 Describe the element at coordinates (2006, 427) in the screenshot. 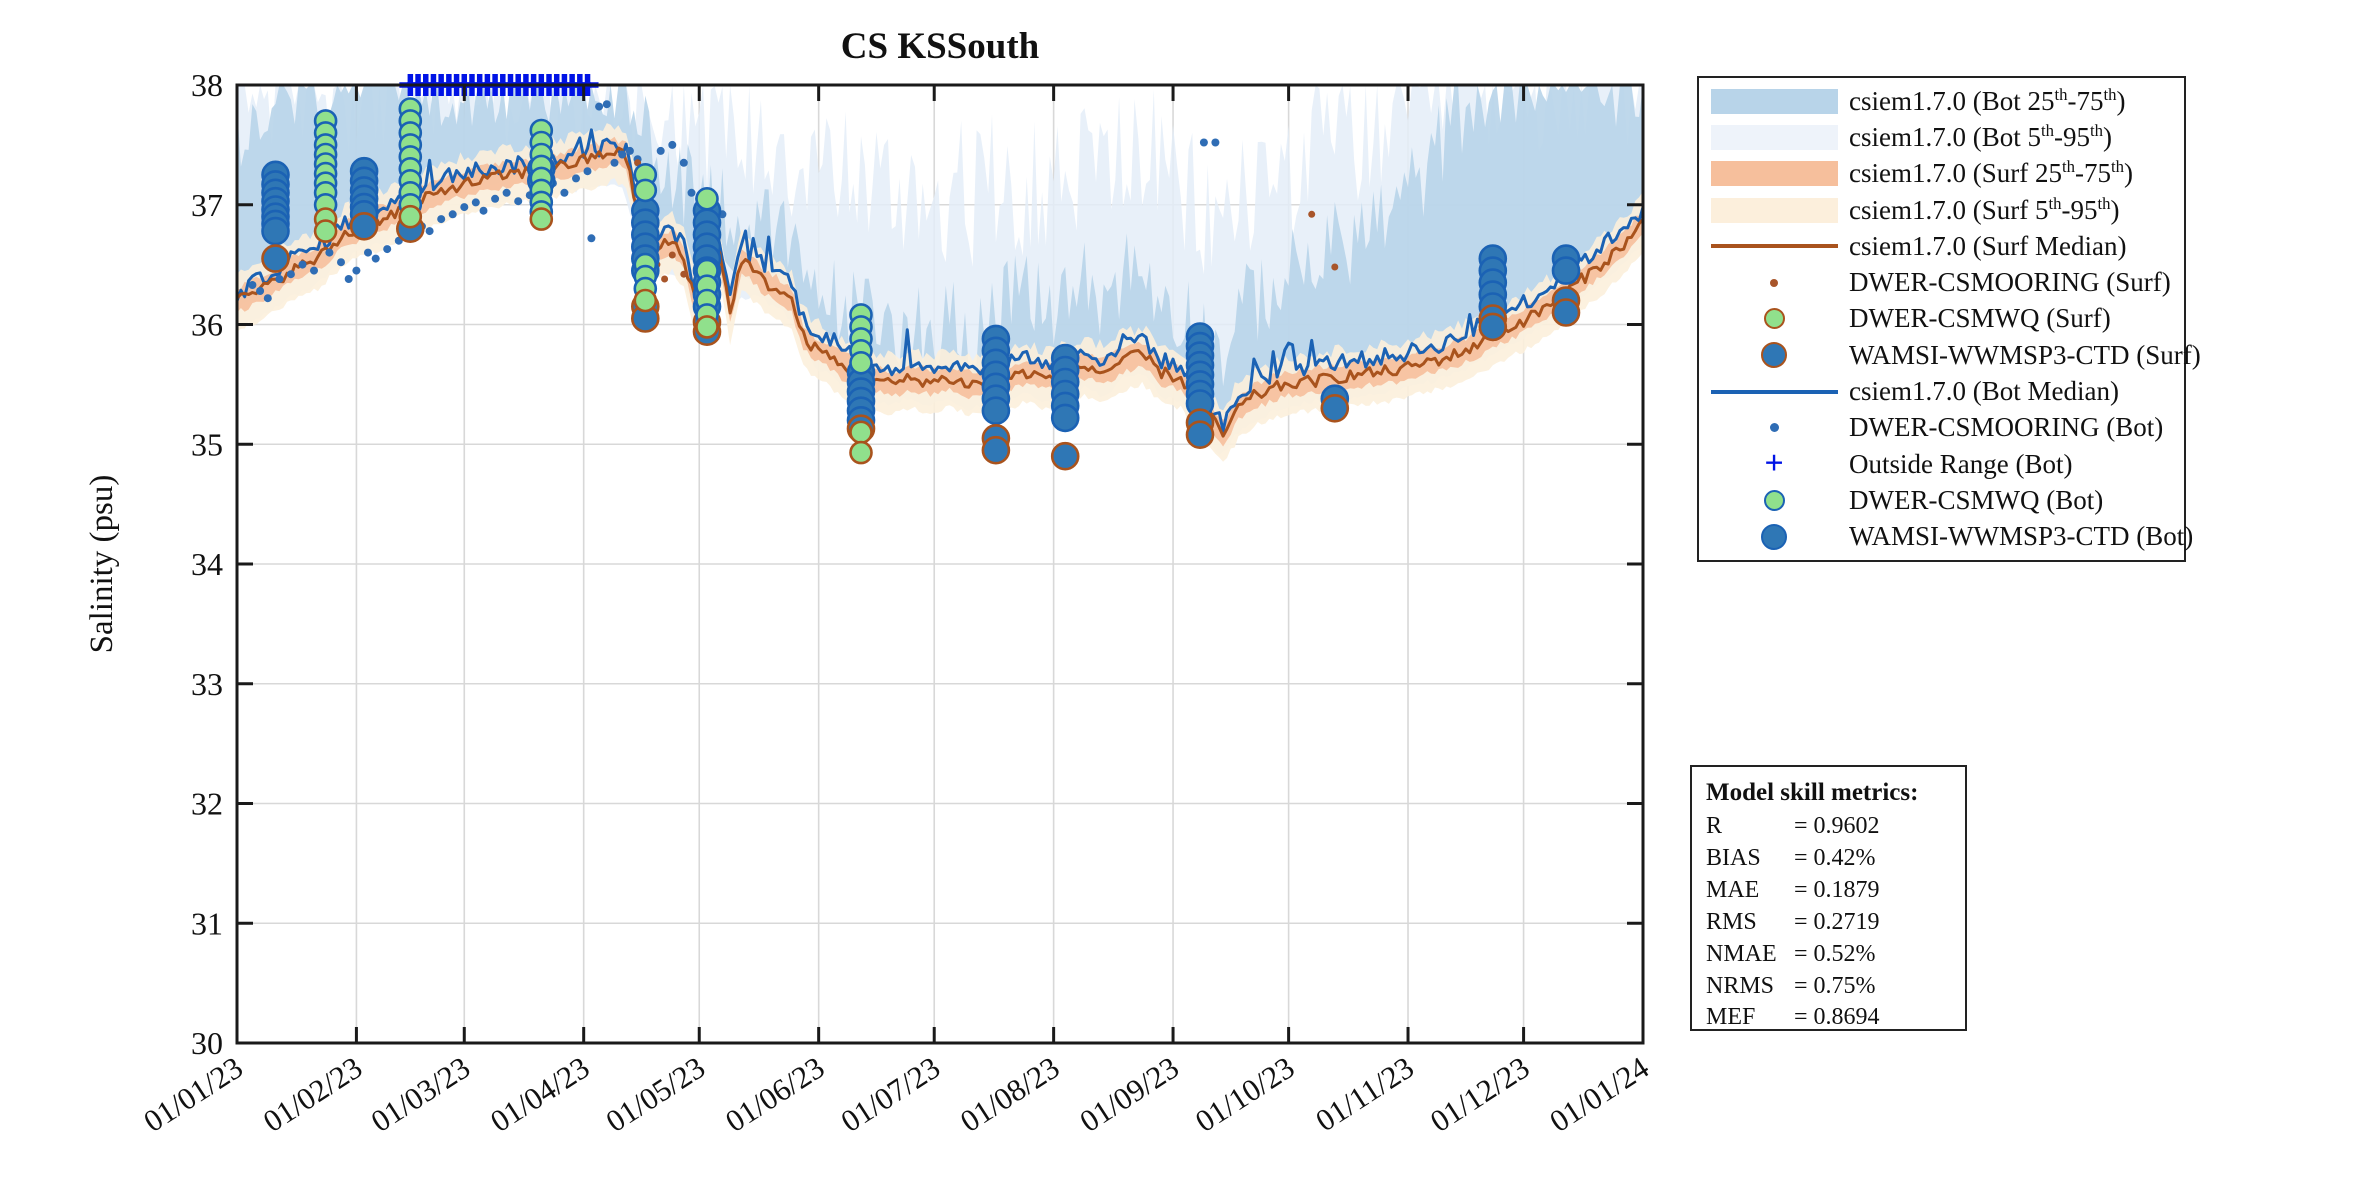

I see `legend-item-csmooring-bot-label: DWER-CSMOORING (Bot)` at that location.